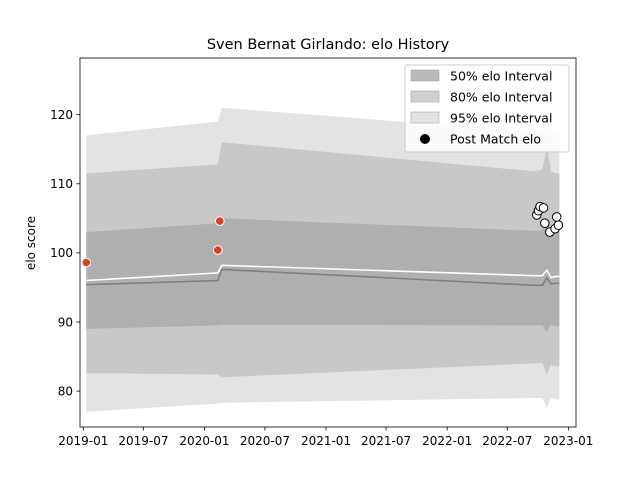 The width and height of the screenshot is (640, 480). Describe the element at coordinates (265, 441) in the screenshot. I see `x-tick-label: 2020-07` at that location.